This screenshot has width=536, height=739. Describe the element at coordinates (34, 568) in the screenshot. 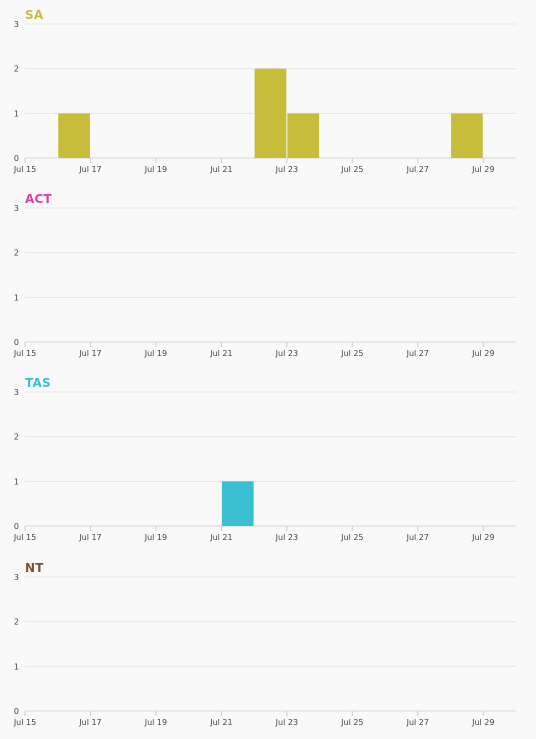

I see `chart-title: NT` at that location.